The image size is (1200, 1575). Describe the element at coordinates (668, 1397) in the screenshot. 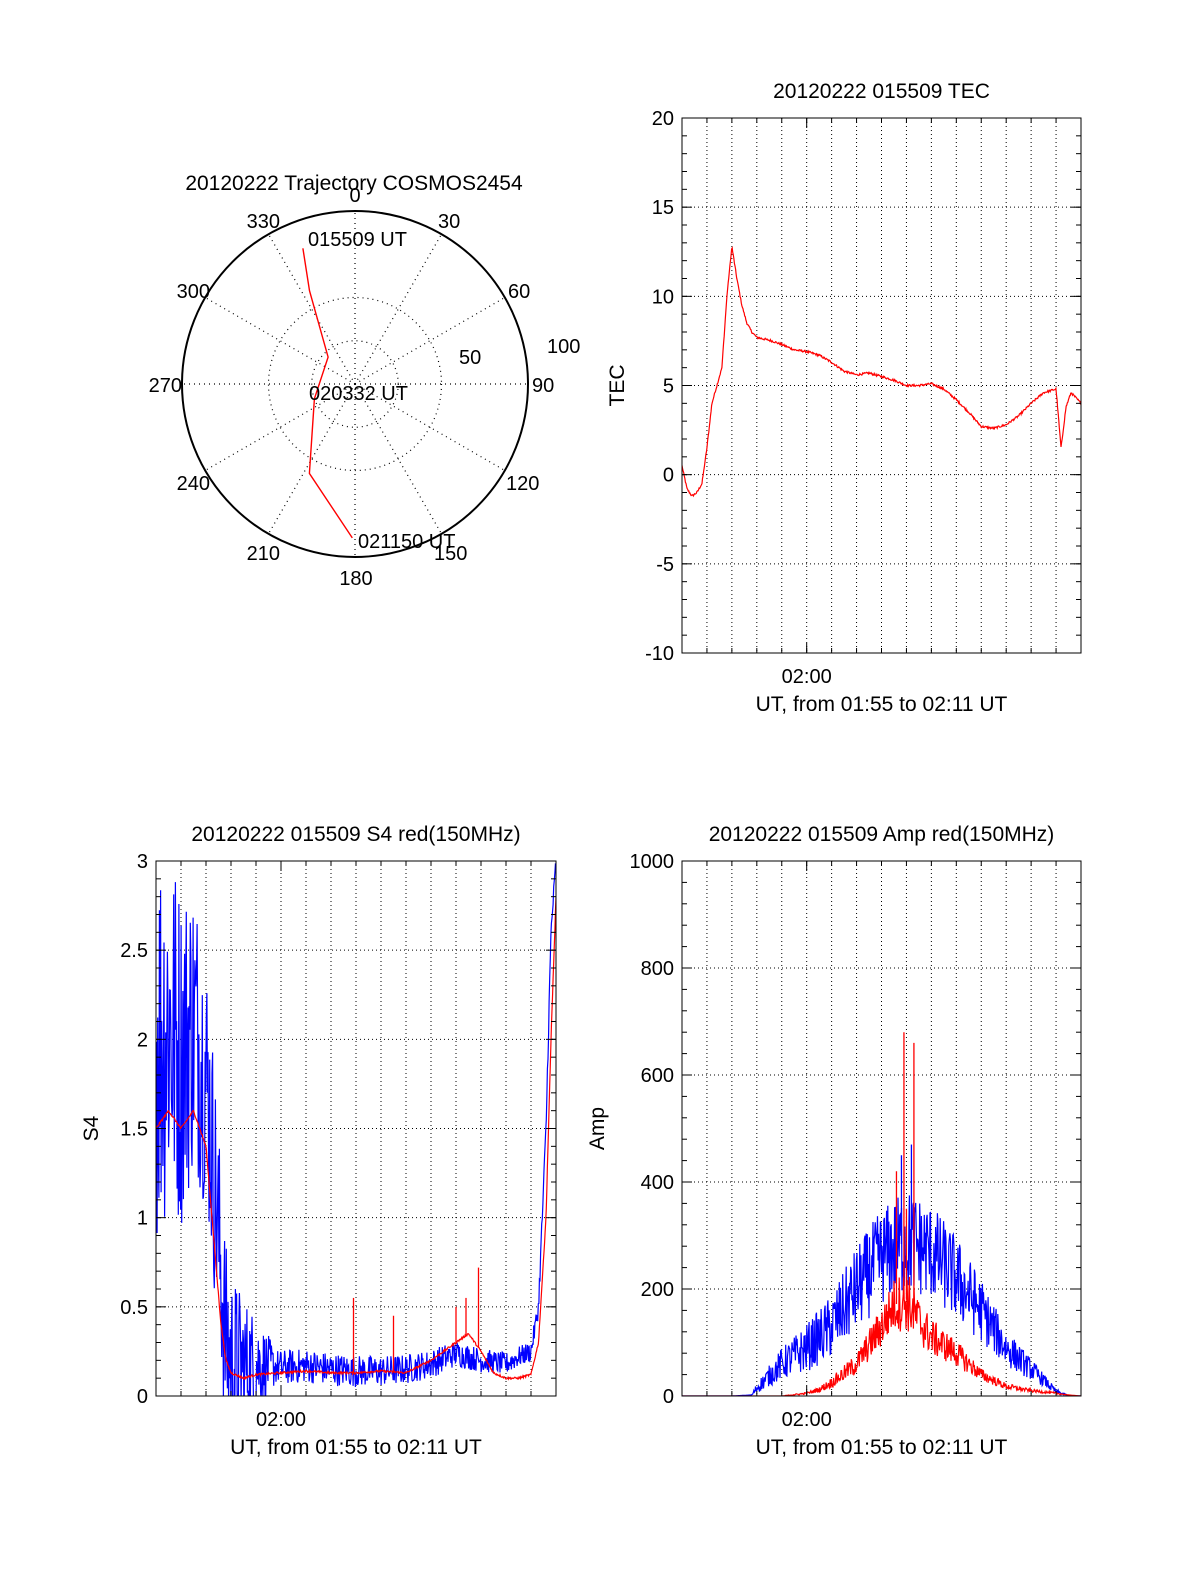

I see `amp-ytick-label: 0` at that location.